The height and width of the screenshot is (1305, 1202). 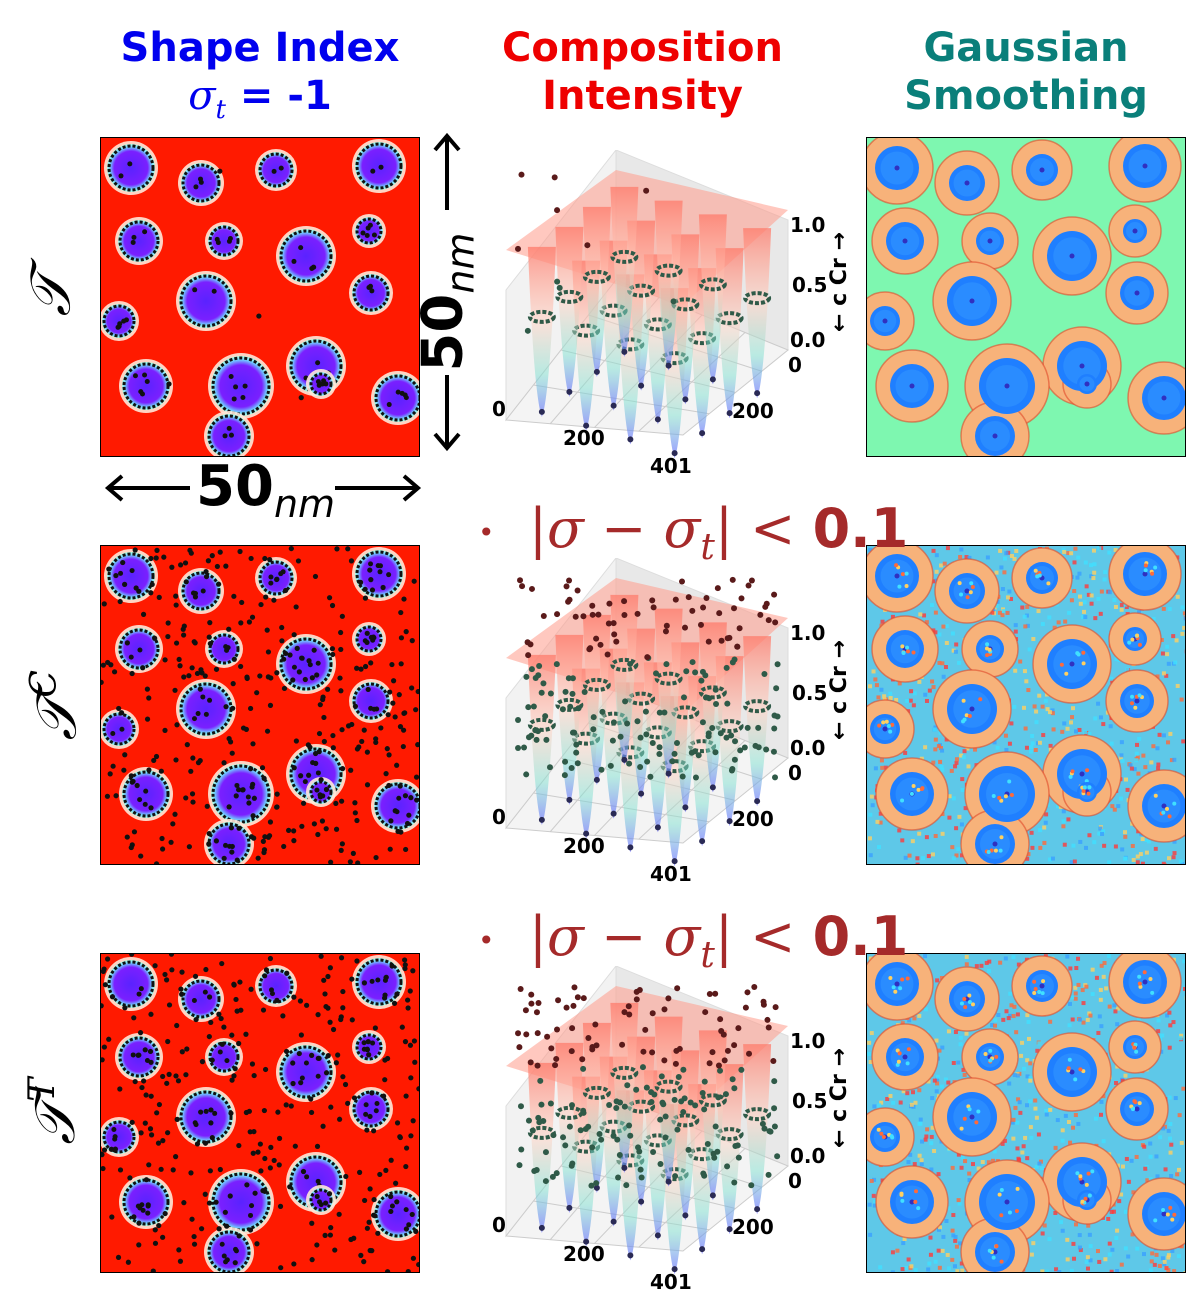 What do you see at coordinates (56, 705) in the screenshot?
I see `row-label-TC: 𝒯C` at bounding box center [56, 705].